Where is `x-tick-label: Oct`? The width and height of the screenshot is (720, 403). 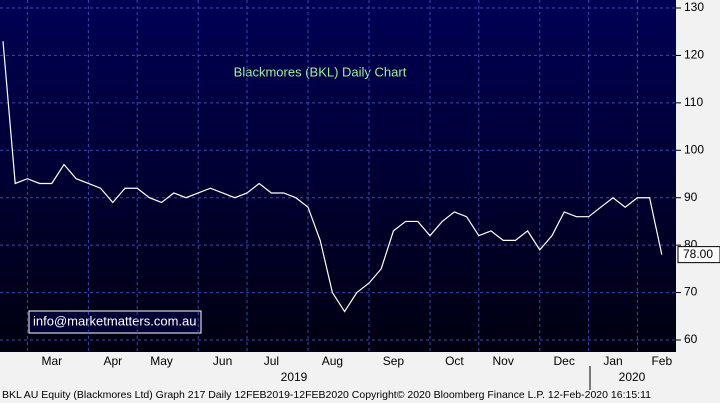 x-tick-label: Oct is located at coordinates (454, 361).